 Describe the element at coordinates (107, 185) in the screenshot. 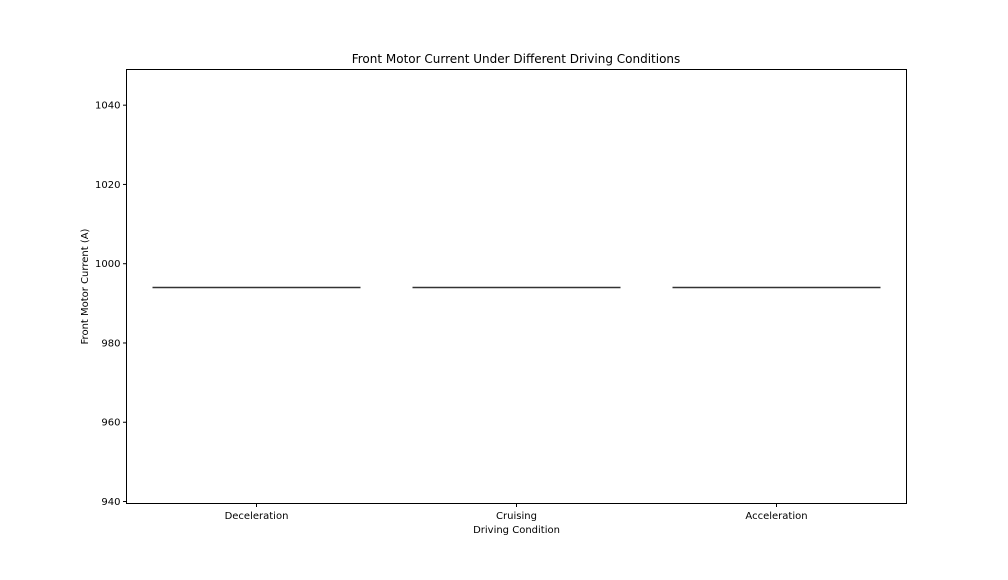

I see `y-tick-label: 1020` at that location.